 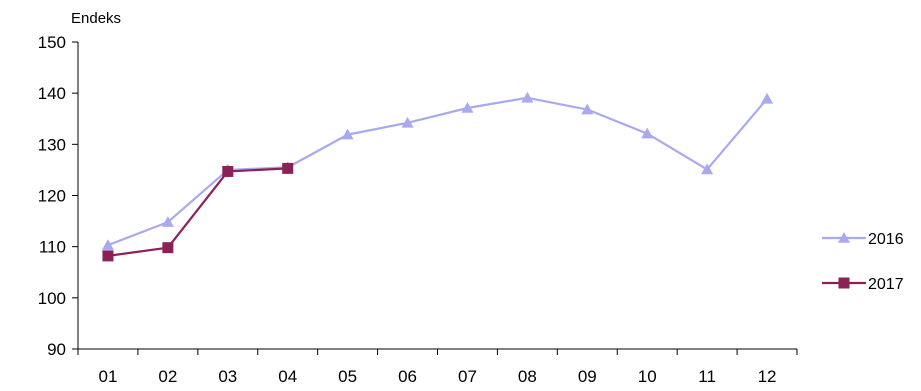 I want to click on x-tick-label: 07, so click(x=467, y=376).